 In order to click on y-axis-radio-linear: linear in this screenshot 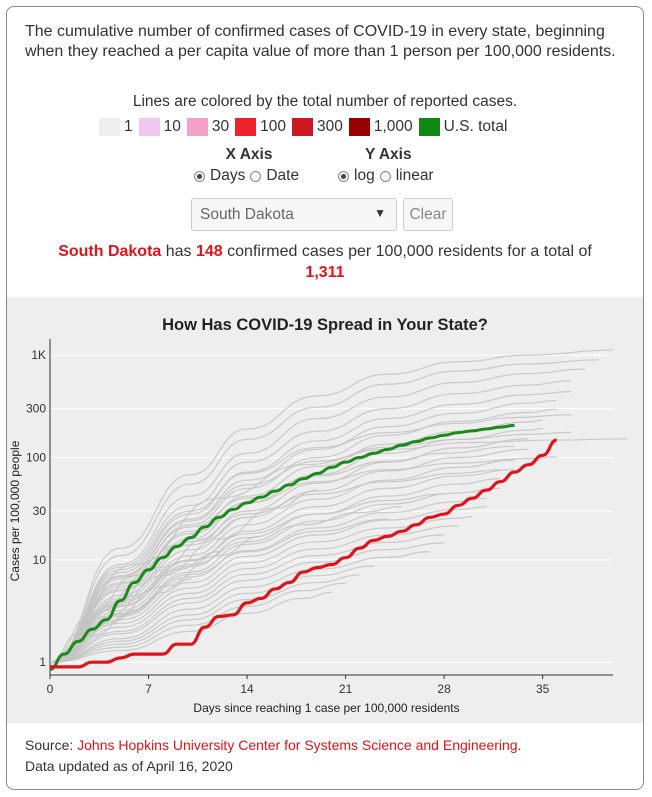, I will do `click(406, 176)`.